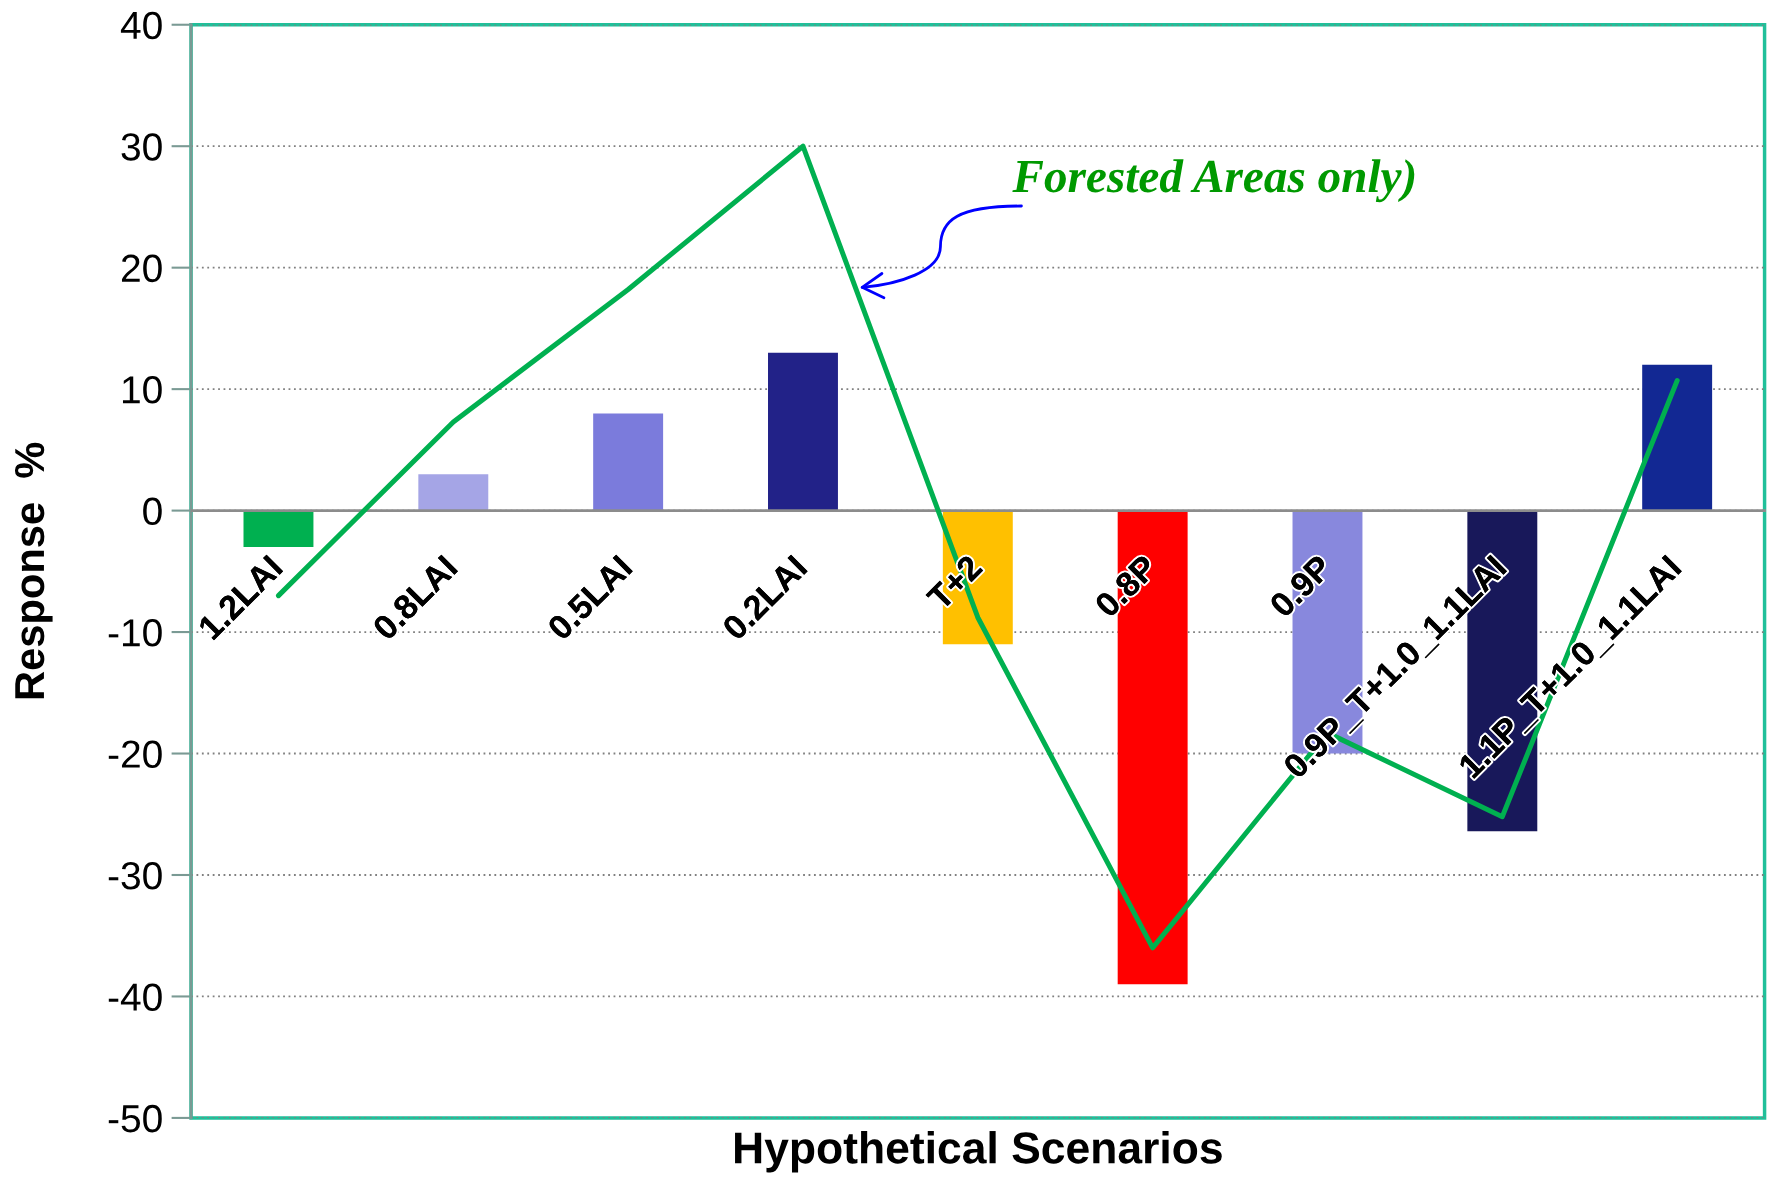 The width and height of the screenshot is (1769, 1178). What do you see at coordinates (135, 754) in the screenshot?
I see `y-tick-label: -20` at bounding box center [135, 754].